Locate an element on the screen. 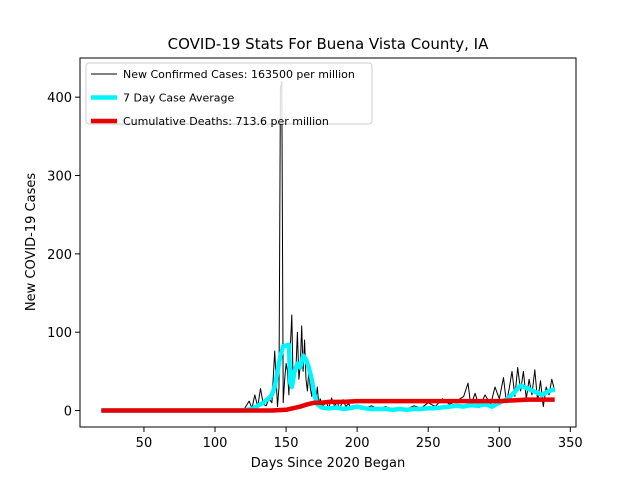  series-cumulative-deaths-line is located at coordinates (328, 405).